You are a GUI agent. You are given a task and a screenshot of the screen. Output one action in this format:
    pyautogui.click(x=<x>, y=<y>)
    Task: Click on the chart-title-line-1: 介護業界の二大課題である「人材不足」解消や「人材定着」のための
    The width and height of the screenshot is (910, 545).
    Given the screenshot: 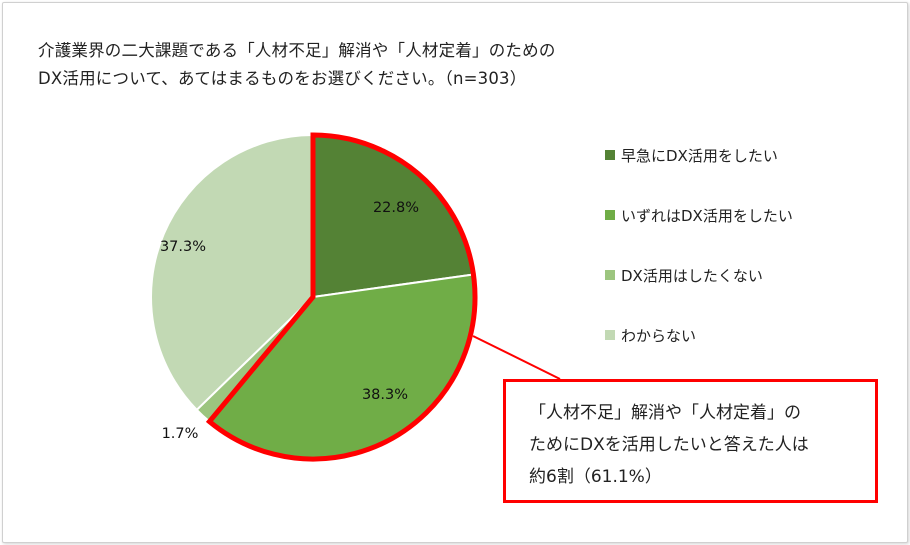 What is the action you would take?
    pyautogui.click(x=297, y=50)
    